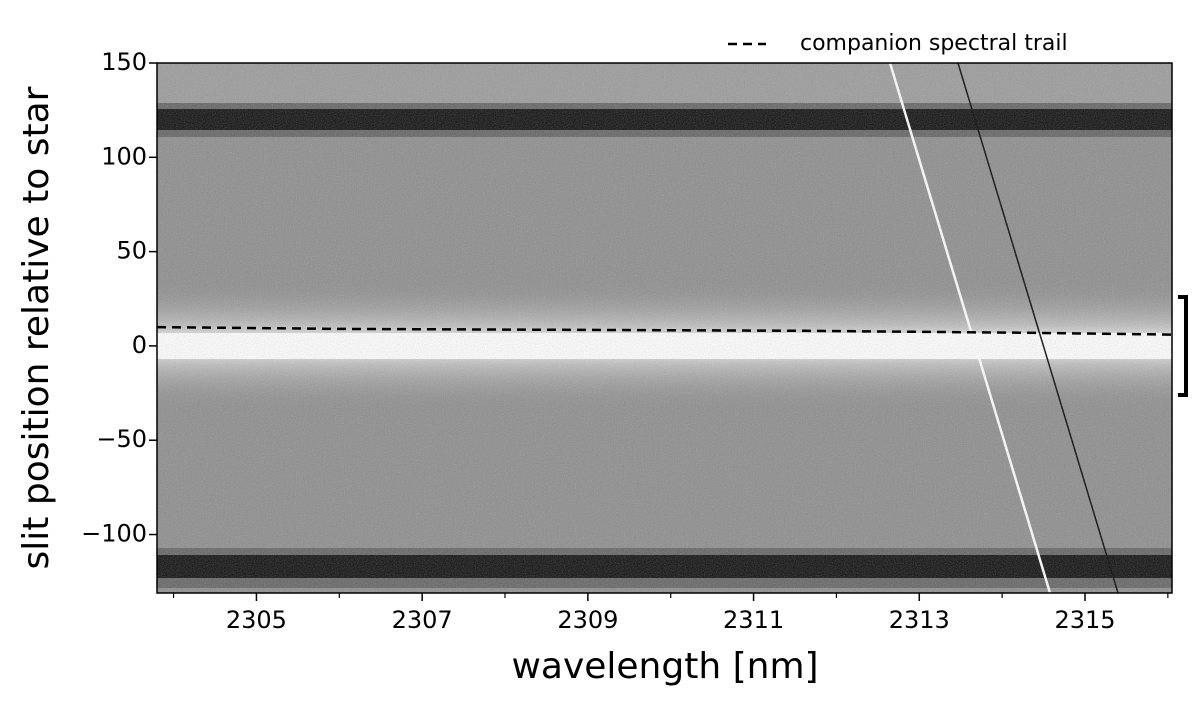 This screenshot has width=1200, height=708. I want to click on x-tick-label: 2315, so click(1084, 620).